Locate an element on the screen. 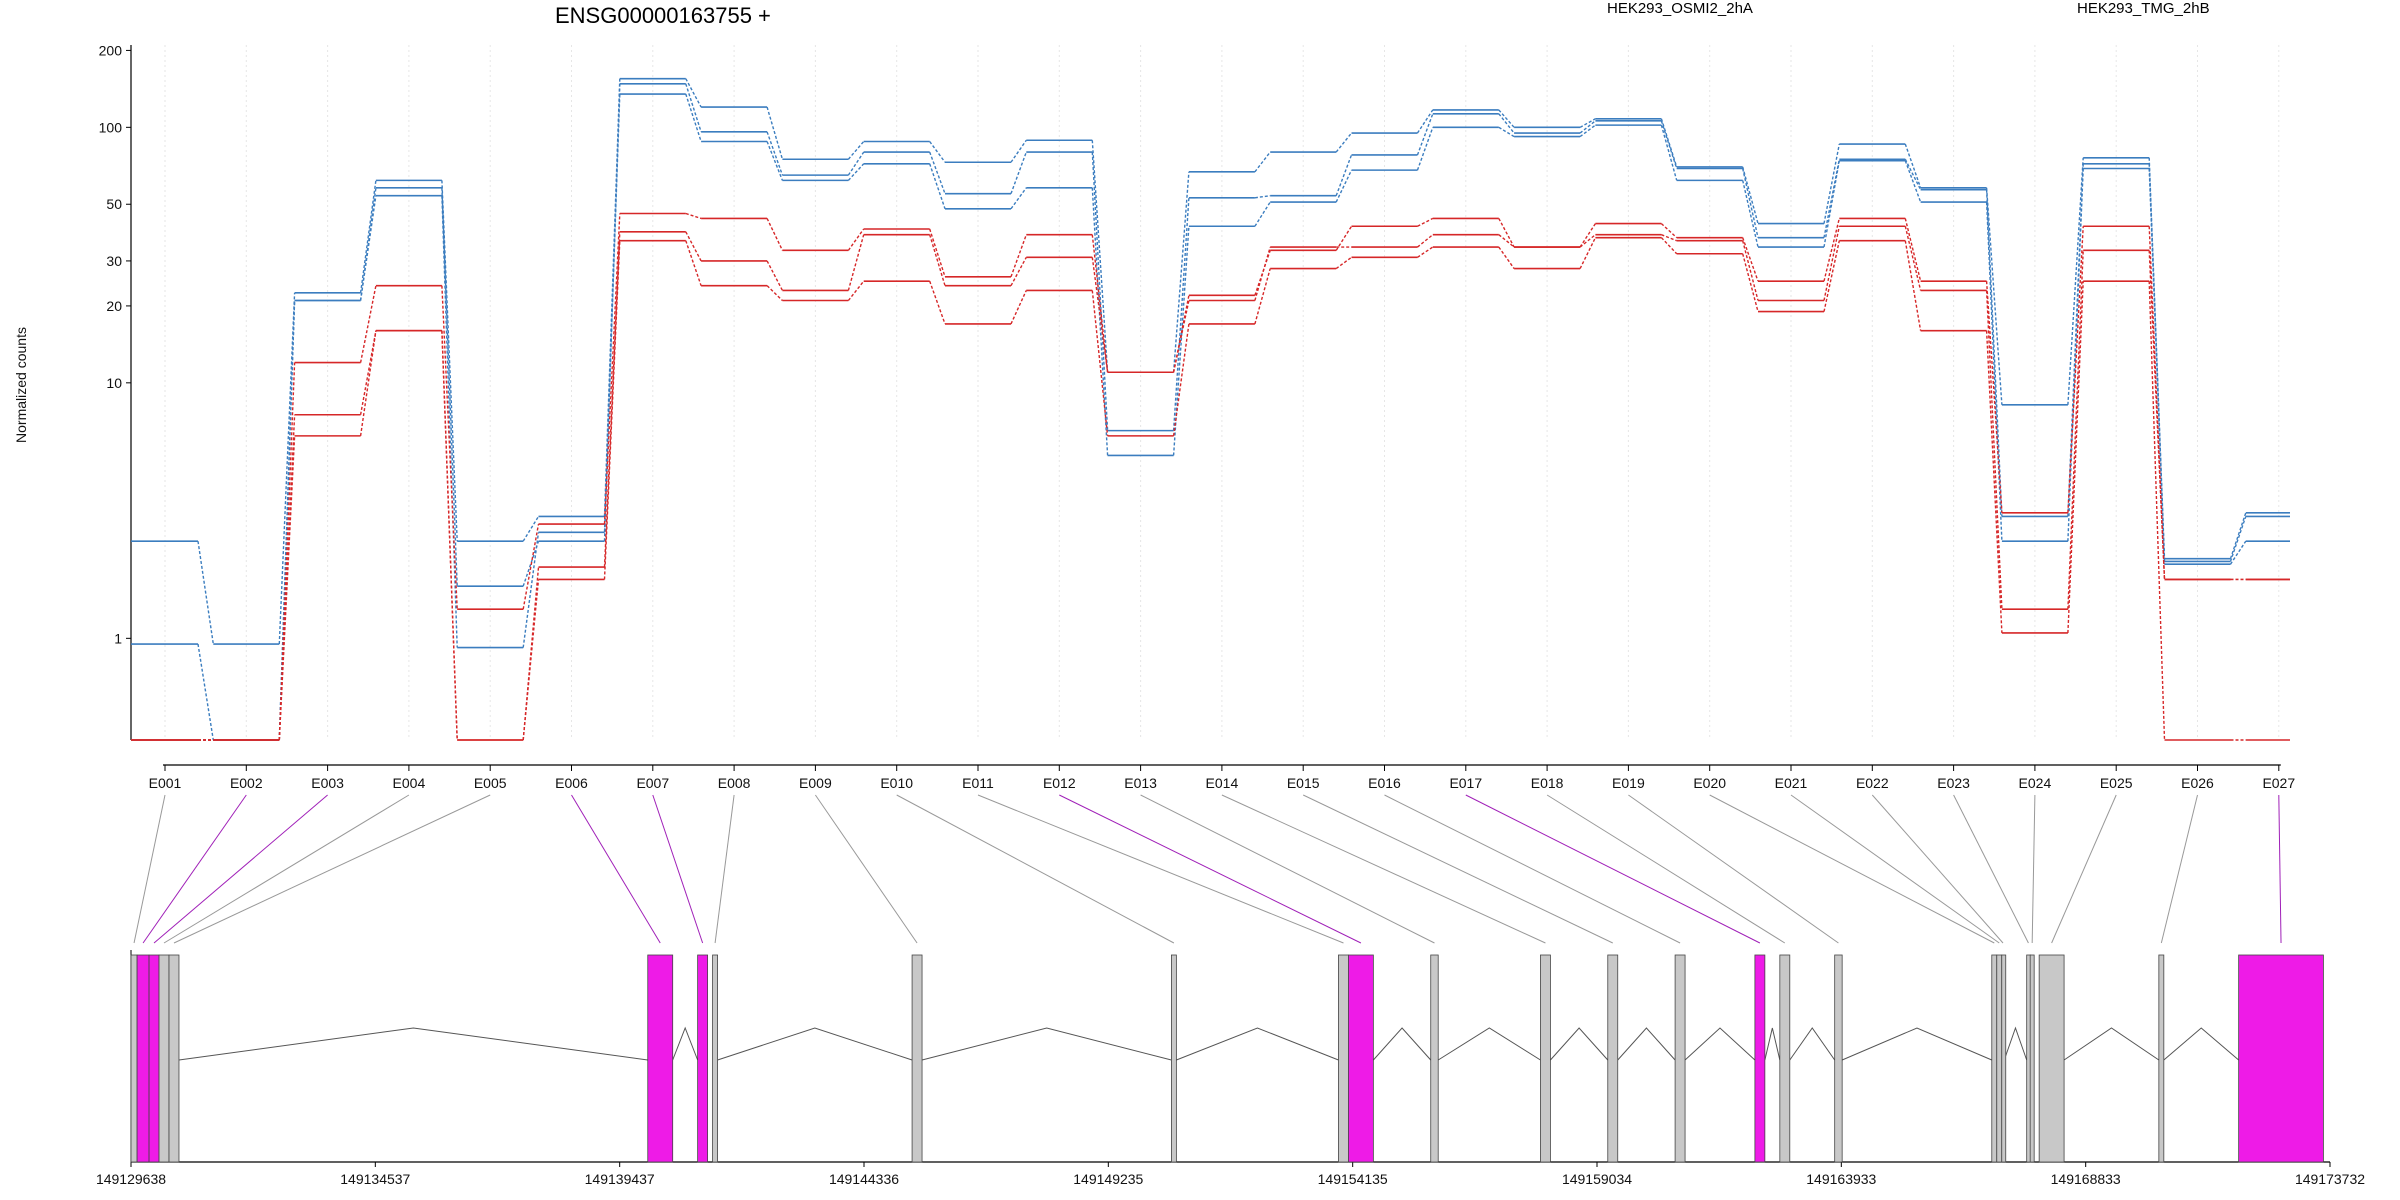 This screenshot has height=1200, width=2400. exon-connector-layer is located at coordinates (1207, 869).